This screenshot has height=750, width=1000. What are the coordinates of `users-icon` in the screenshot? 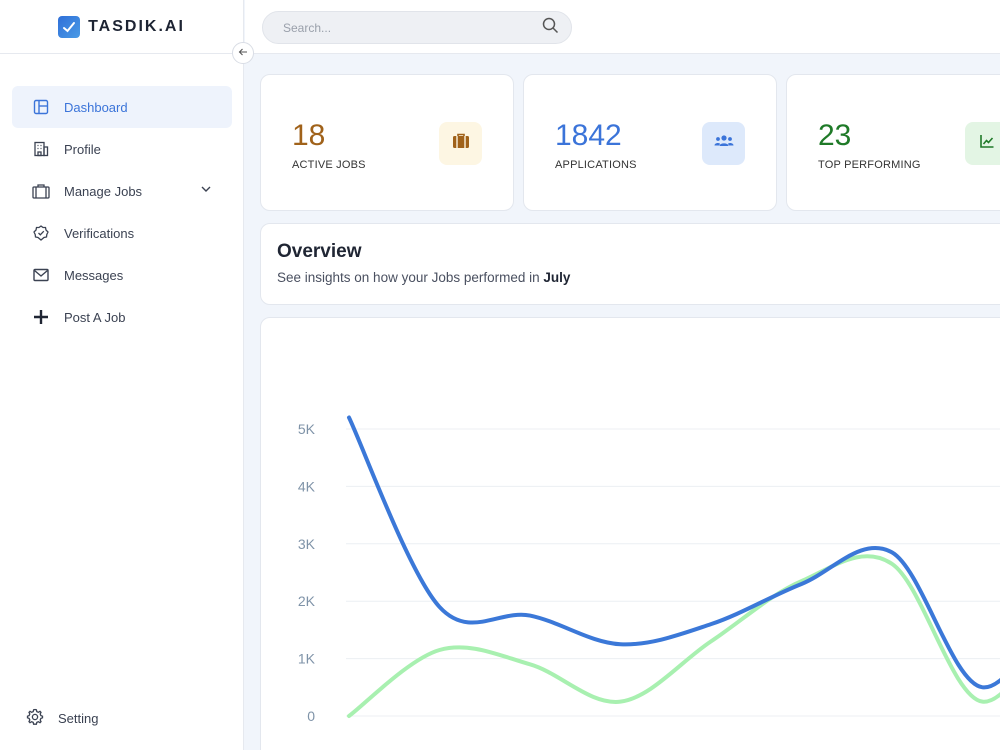 It's located at (724, 143).